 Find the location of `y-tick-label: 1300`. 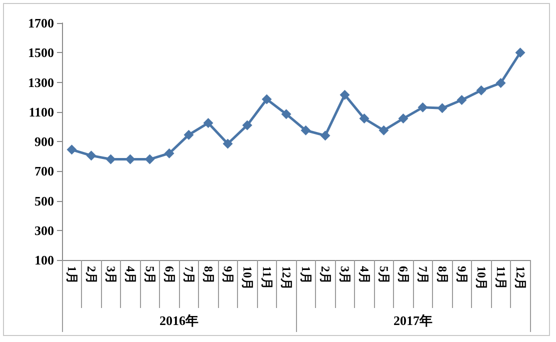

y-tick-label: 1300 is located at coordinates (41, 82).